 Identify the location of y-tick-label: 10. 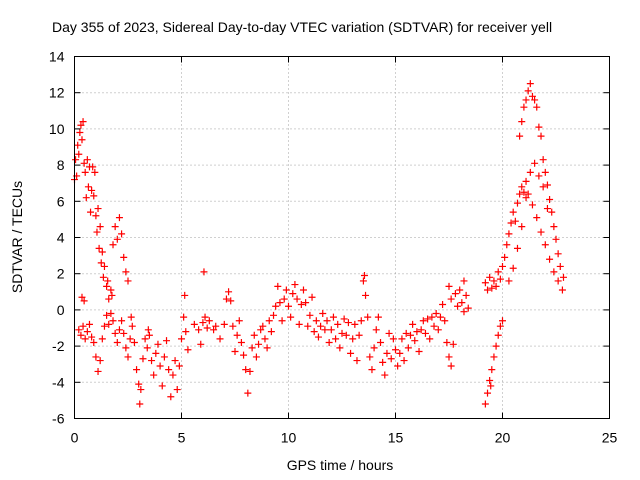
(57, 129).